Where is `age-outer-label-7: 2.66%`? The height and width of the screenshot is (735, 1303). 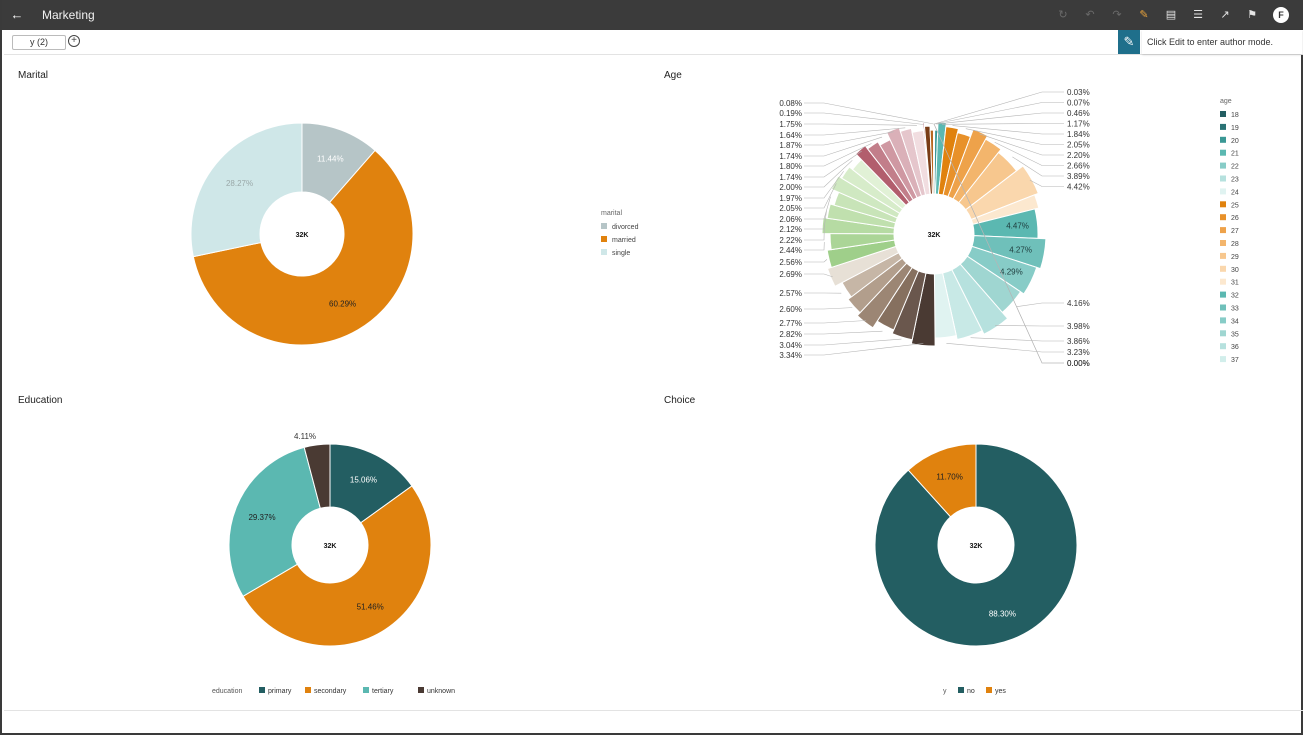
age-outer-label-7: 2.66% is located at coordinates (1078, 166).